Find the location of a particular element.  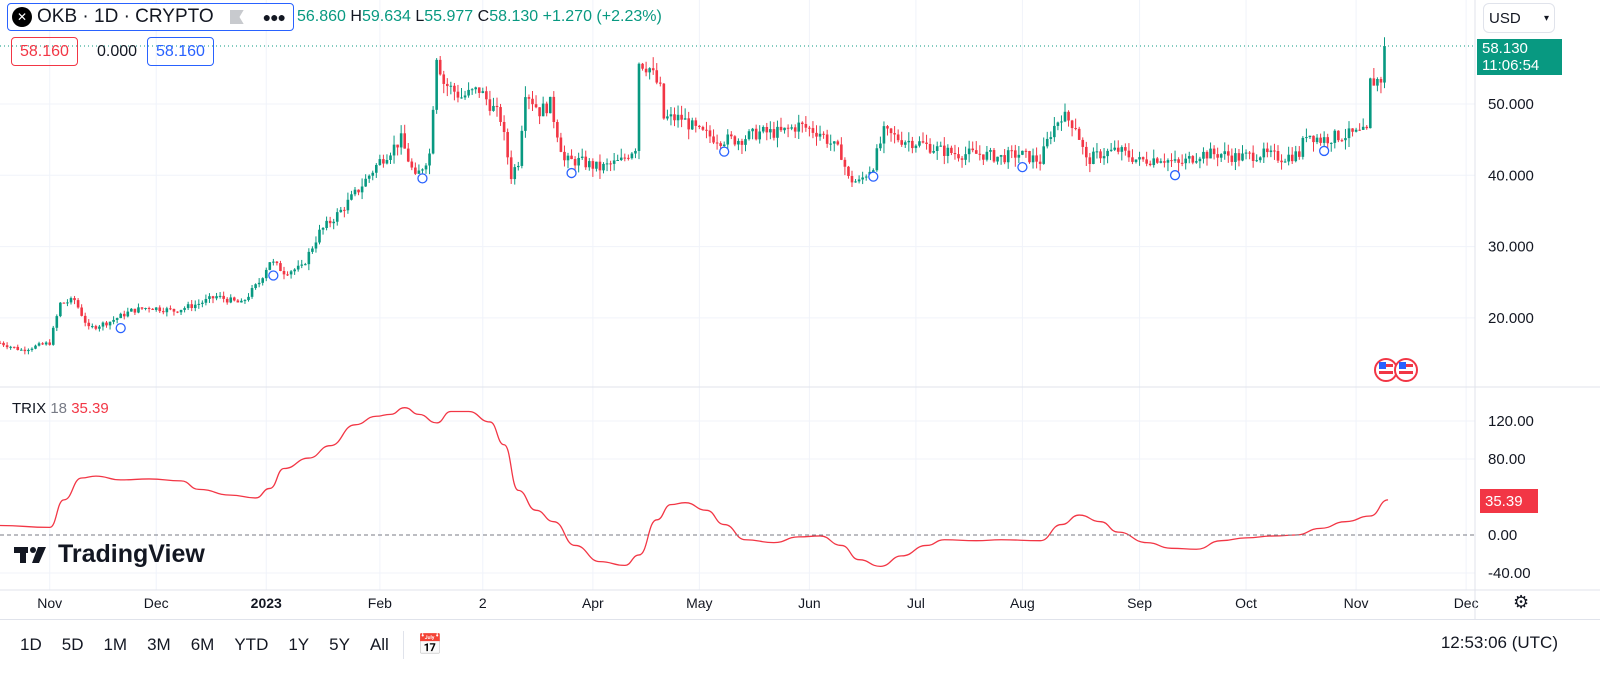

chevron-down-icon: ▾ is located at coordinates (1546, 18).